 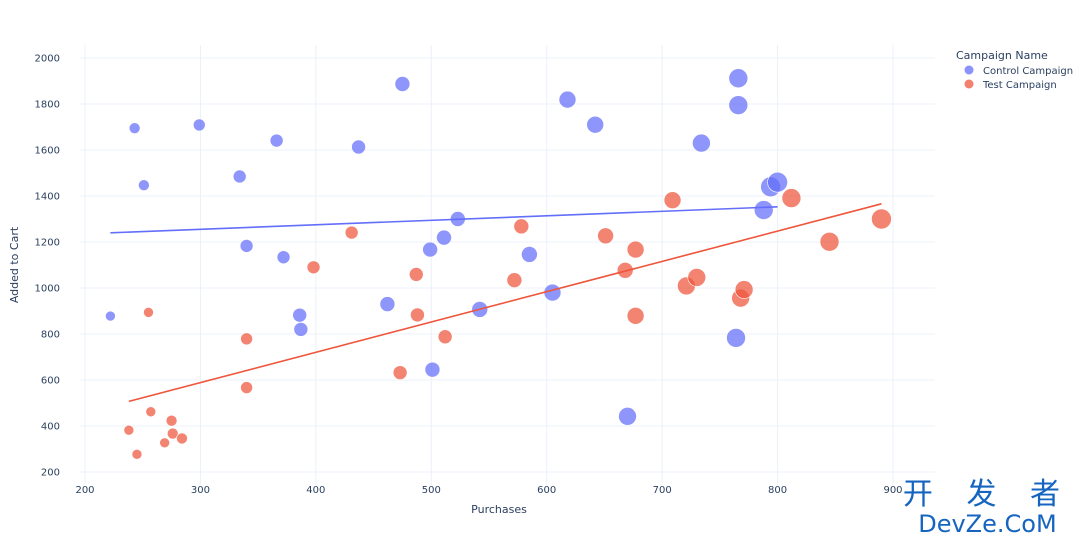 What do you see at coordinates (969, 70) in the screenshot?
I see `legend-marker-control` at bounding box center [969, 70].